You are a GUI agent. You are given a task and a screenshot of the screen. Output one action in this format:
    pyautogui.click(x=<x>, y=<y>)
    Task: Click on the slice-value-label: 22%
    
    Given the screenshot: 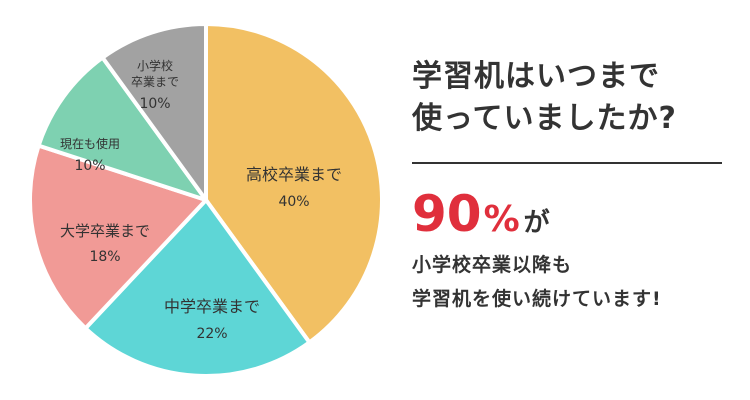 What is the action you would take?
    pyautogui.click(x=211, y=334)
    